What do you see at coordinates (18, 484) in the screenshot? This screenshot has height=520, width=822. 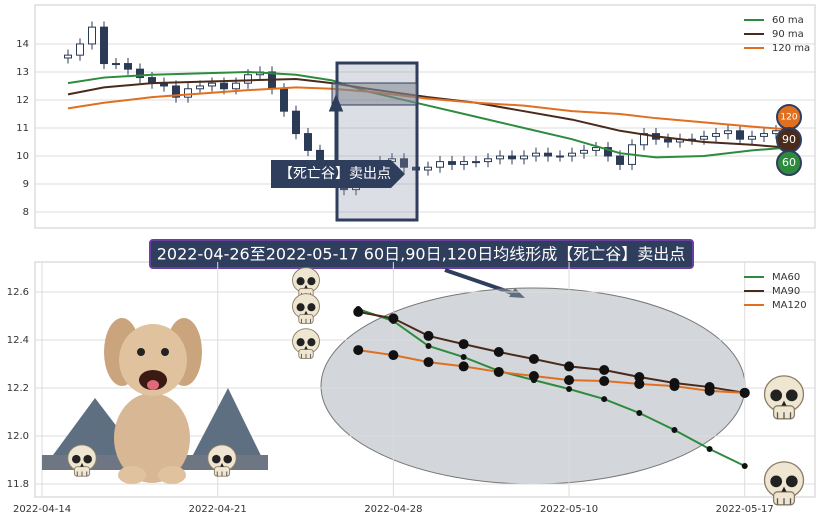 I see `y-tick-label: 11.8` at bounding box center [18, 484].